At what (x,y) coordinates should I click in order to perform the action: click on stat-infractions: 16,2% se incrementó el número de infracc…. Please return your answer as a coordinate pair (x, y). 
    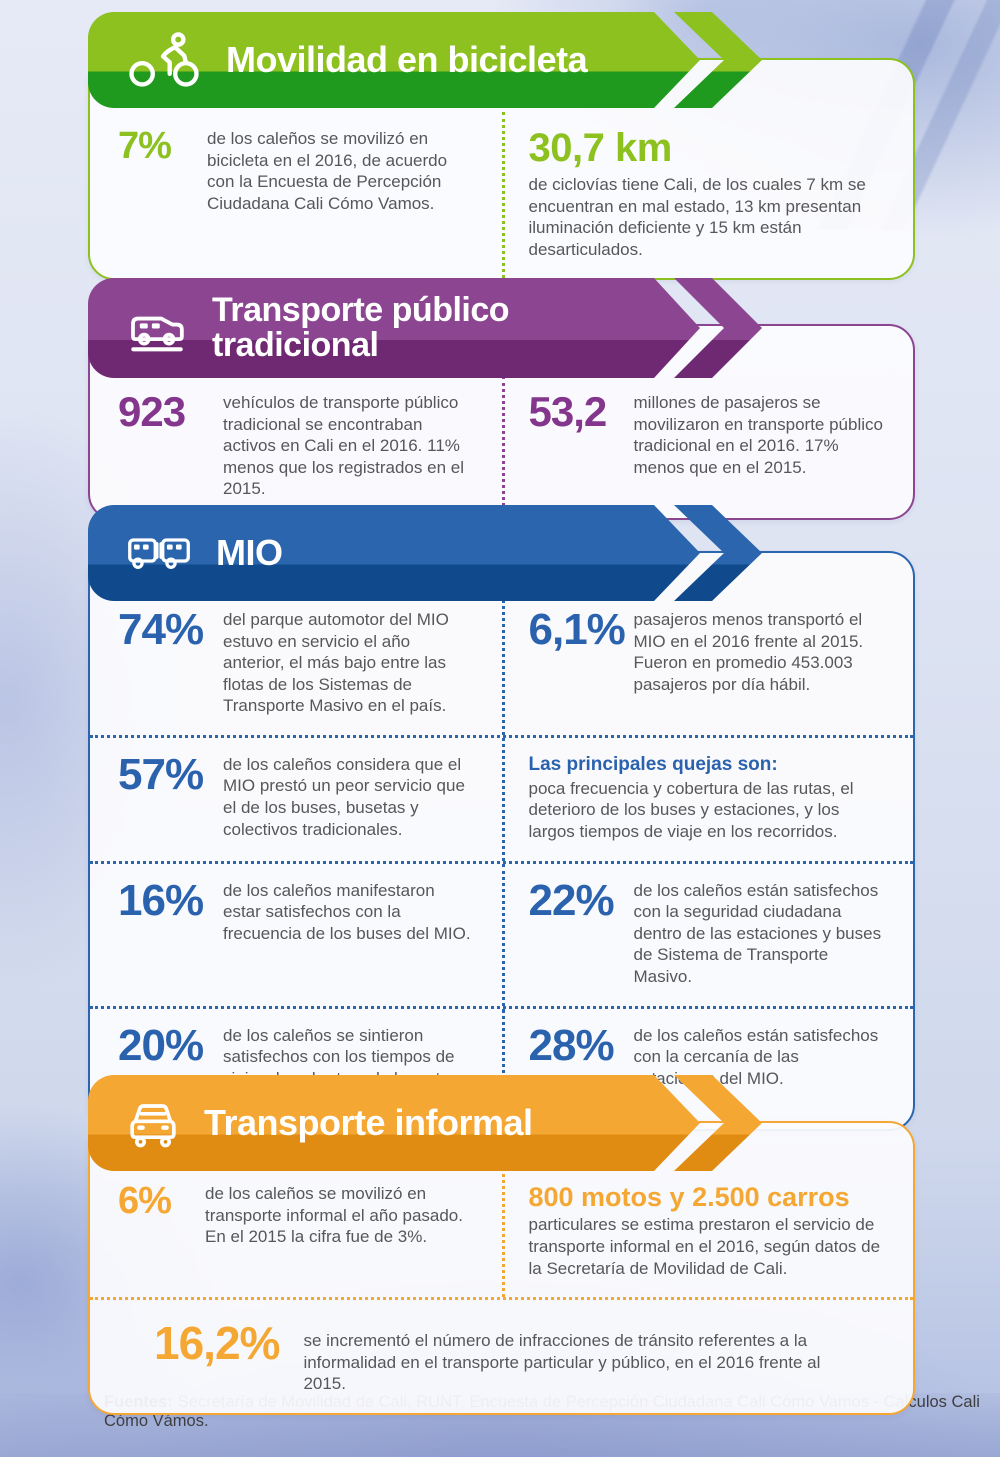
    Looking at the image, I should click on (501, 1356).